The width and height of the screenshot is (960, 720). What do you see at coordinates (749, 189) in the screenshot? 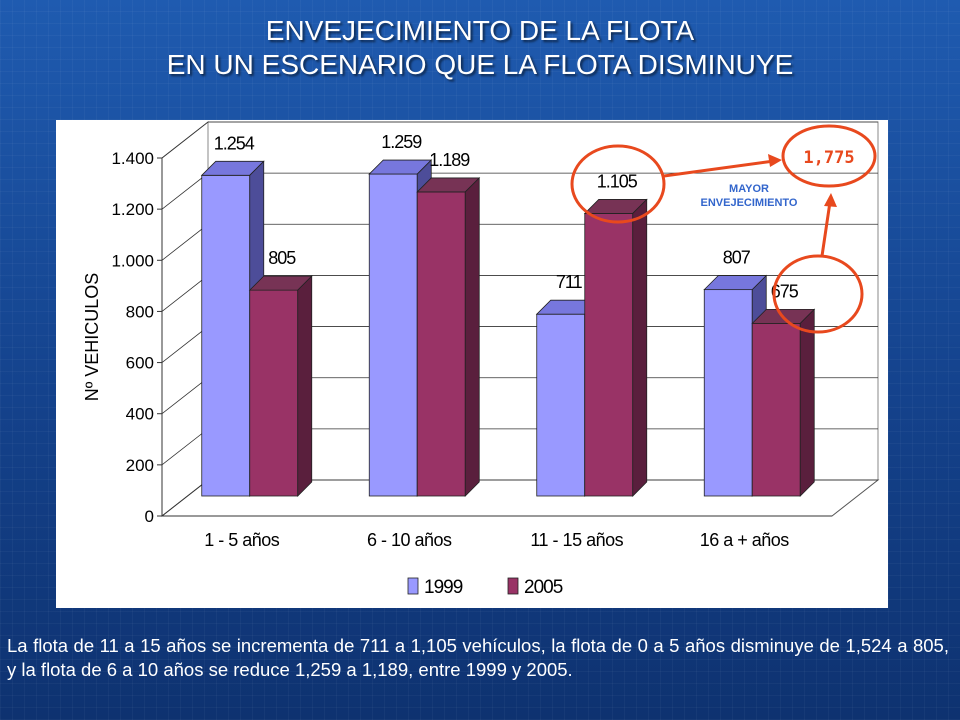
I see `note-line-1: MAYOR` at bounding box center [749, 189].